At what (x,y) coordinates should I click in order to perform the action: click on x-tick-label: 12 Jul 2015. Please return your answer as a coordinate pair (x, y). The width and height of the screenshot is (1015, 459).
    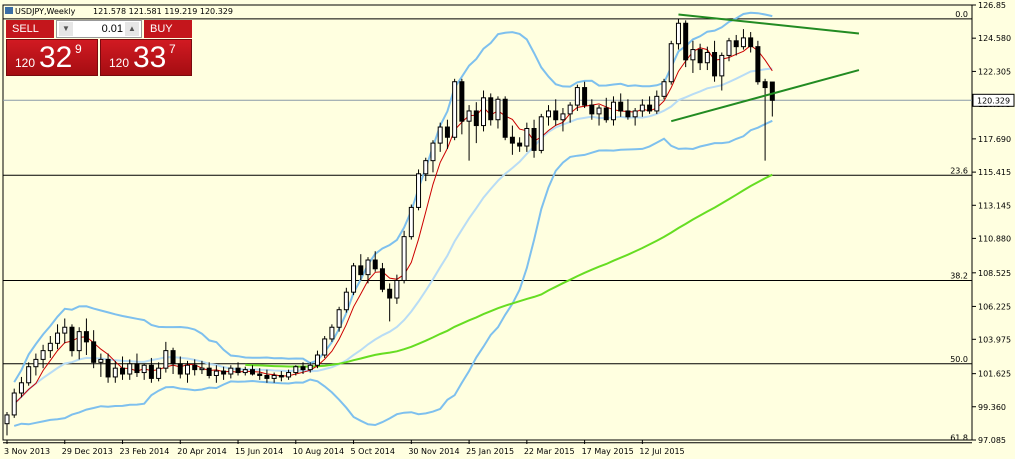
    Looking at the image, I should click on (661, 451).